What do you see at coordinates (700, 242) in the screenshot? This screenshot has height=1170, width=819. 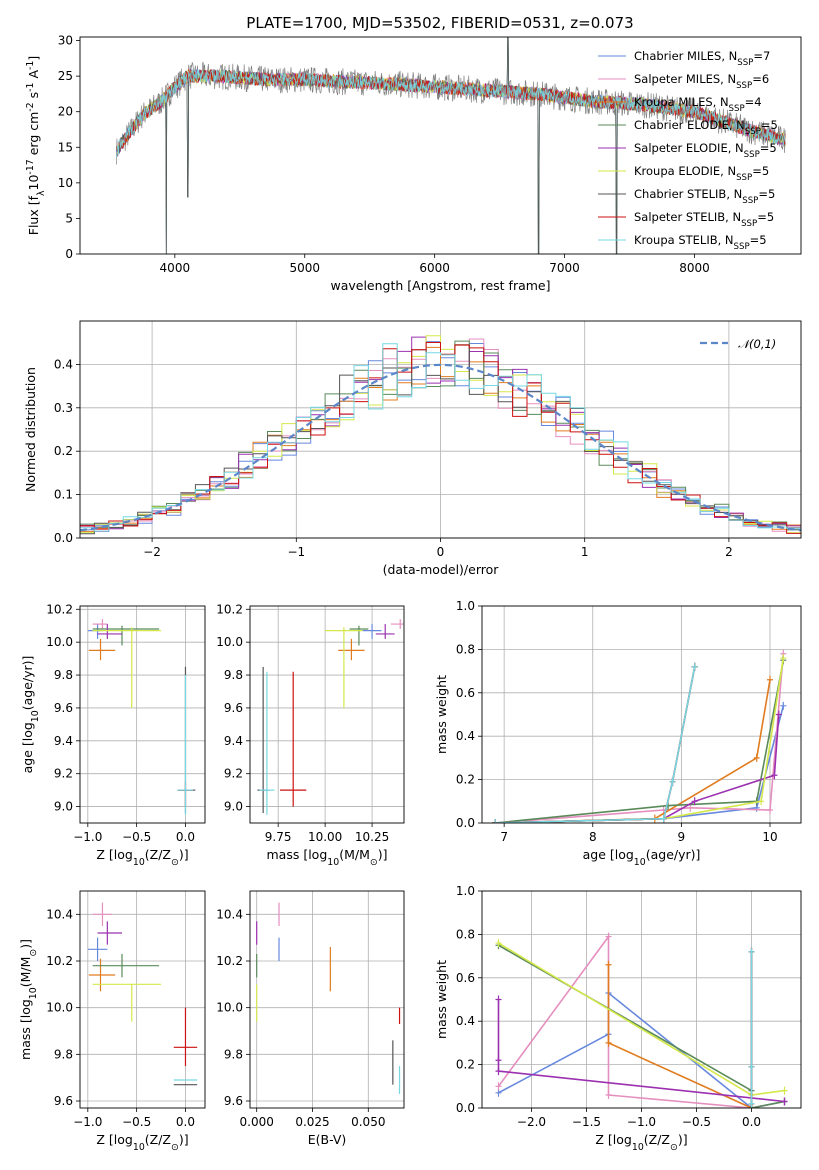 I see `legend-label: Kroupa STELIB, NSSP=5` at bounding box center [700, 242].